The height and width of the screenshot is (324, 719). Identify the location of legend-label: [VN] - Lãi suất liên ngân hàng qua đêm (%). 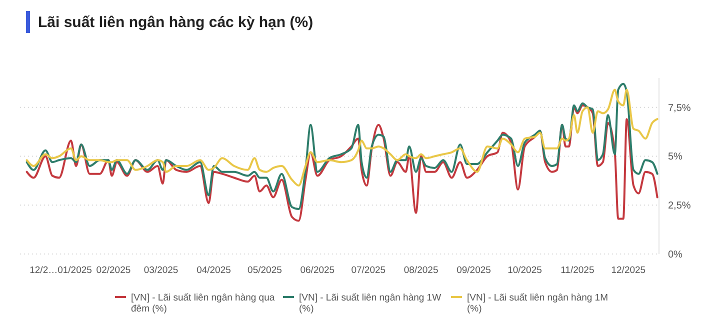
(203, 303).